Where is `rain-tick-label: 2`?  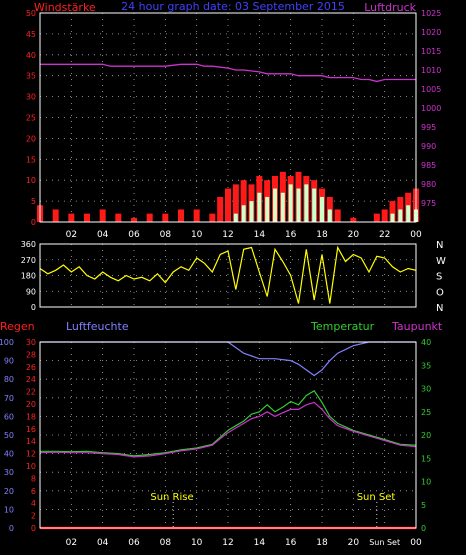
rain-tick-label: 2 is located at coordinates (33, 516).